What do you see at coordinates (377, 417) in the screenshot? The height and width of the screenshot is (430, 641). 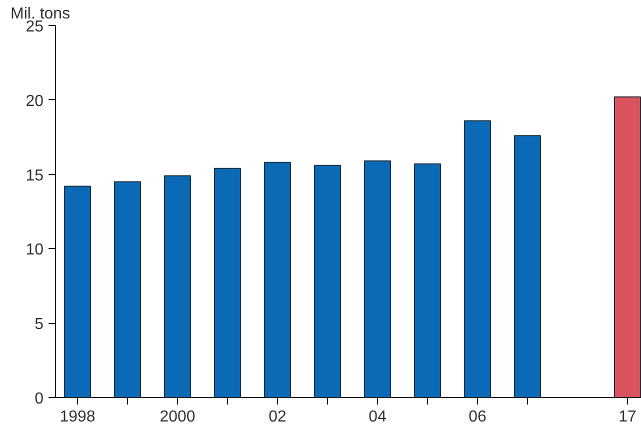 I see `x-tick-label: 04` at bounding box center [377, 417].